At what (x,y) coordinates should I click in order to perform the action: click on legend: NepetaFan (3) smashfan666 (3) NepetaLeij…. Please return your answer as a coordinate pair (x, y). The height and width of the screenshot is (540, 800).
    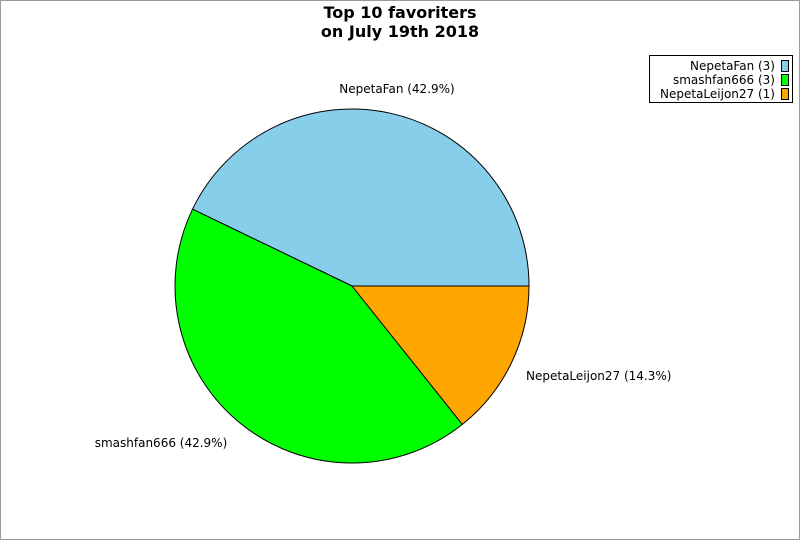
    Looking at the image, I should click on (721, 79).